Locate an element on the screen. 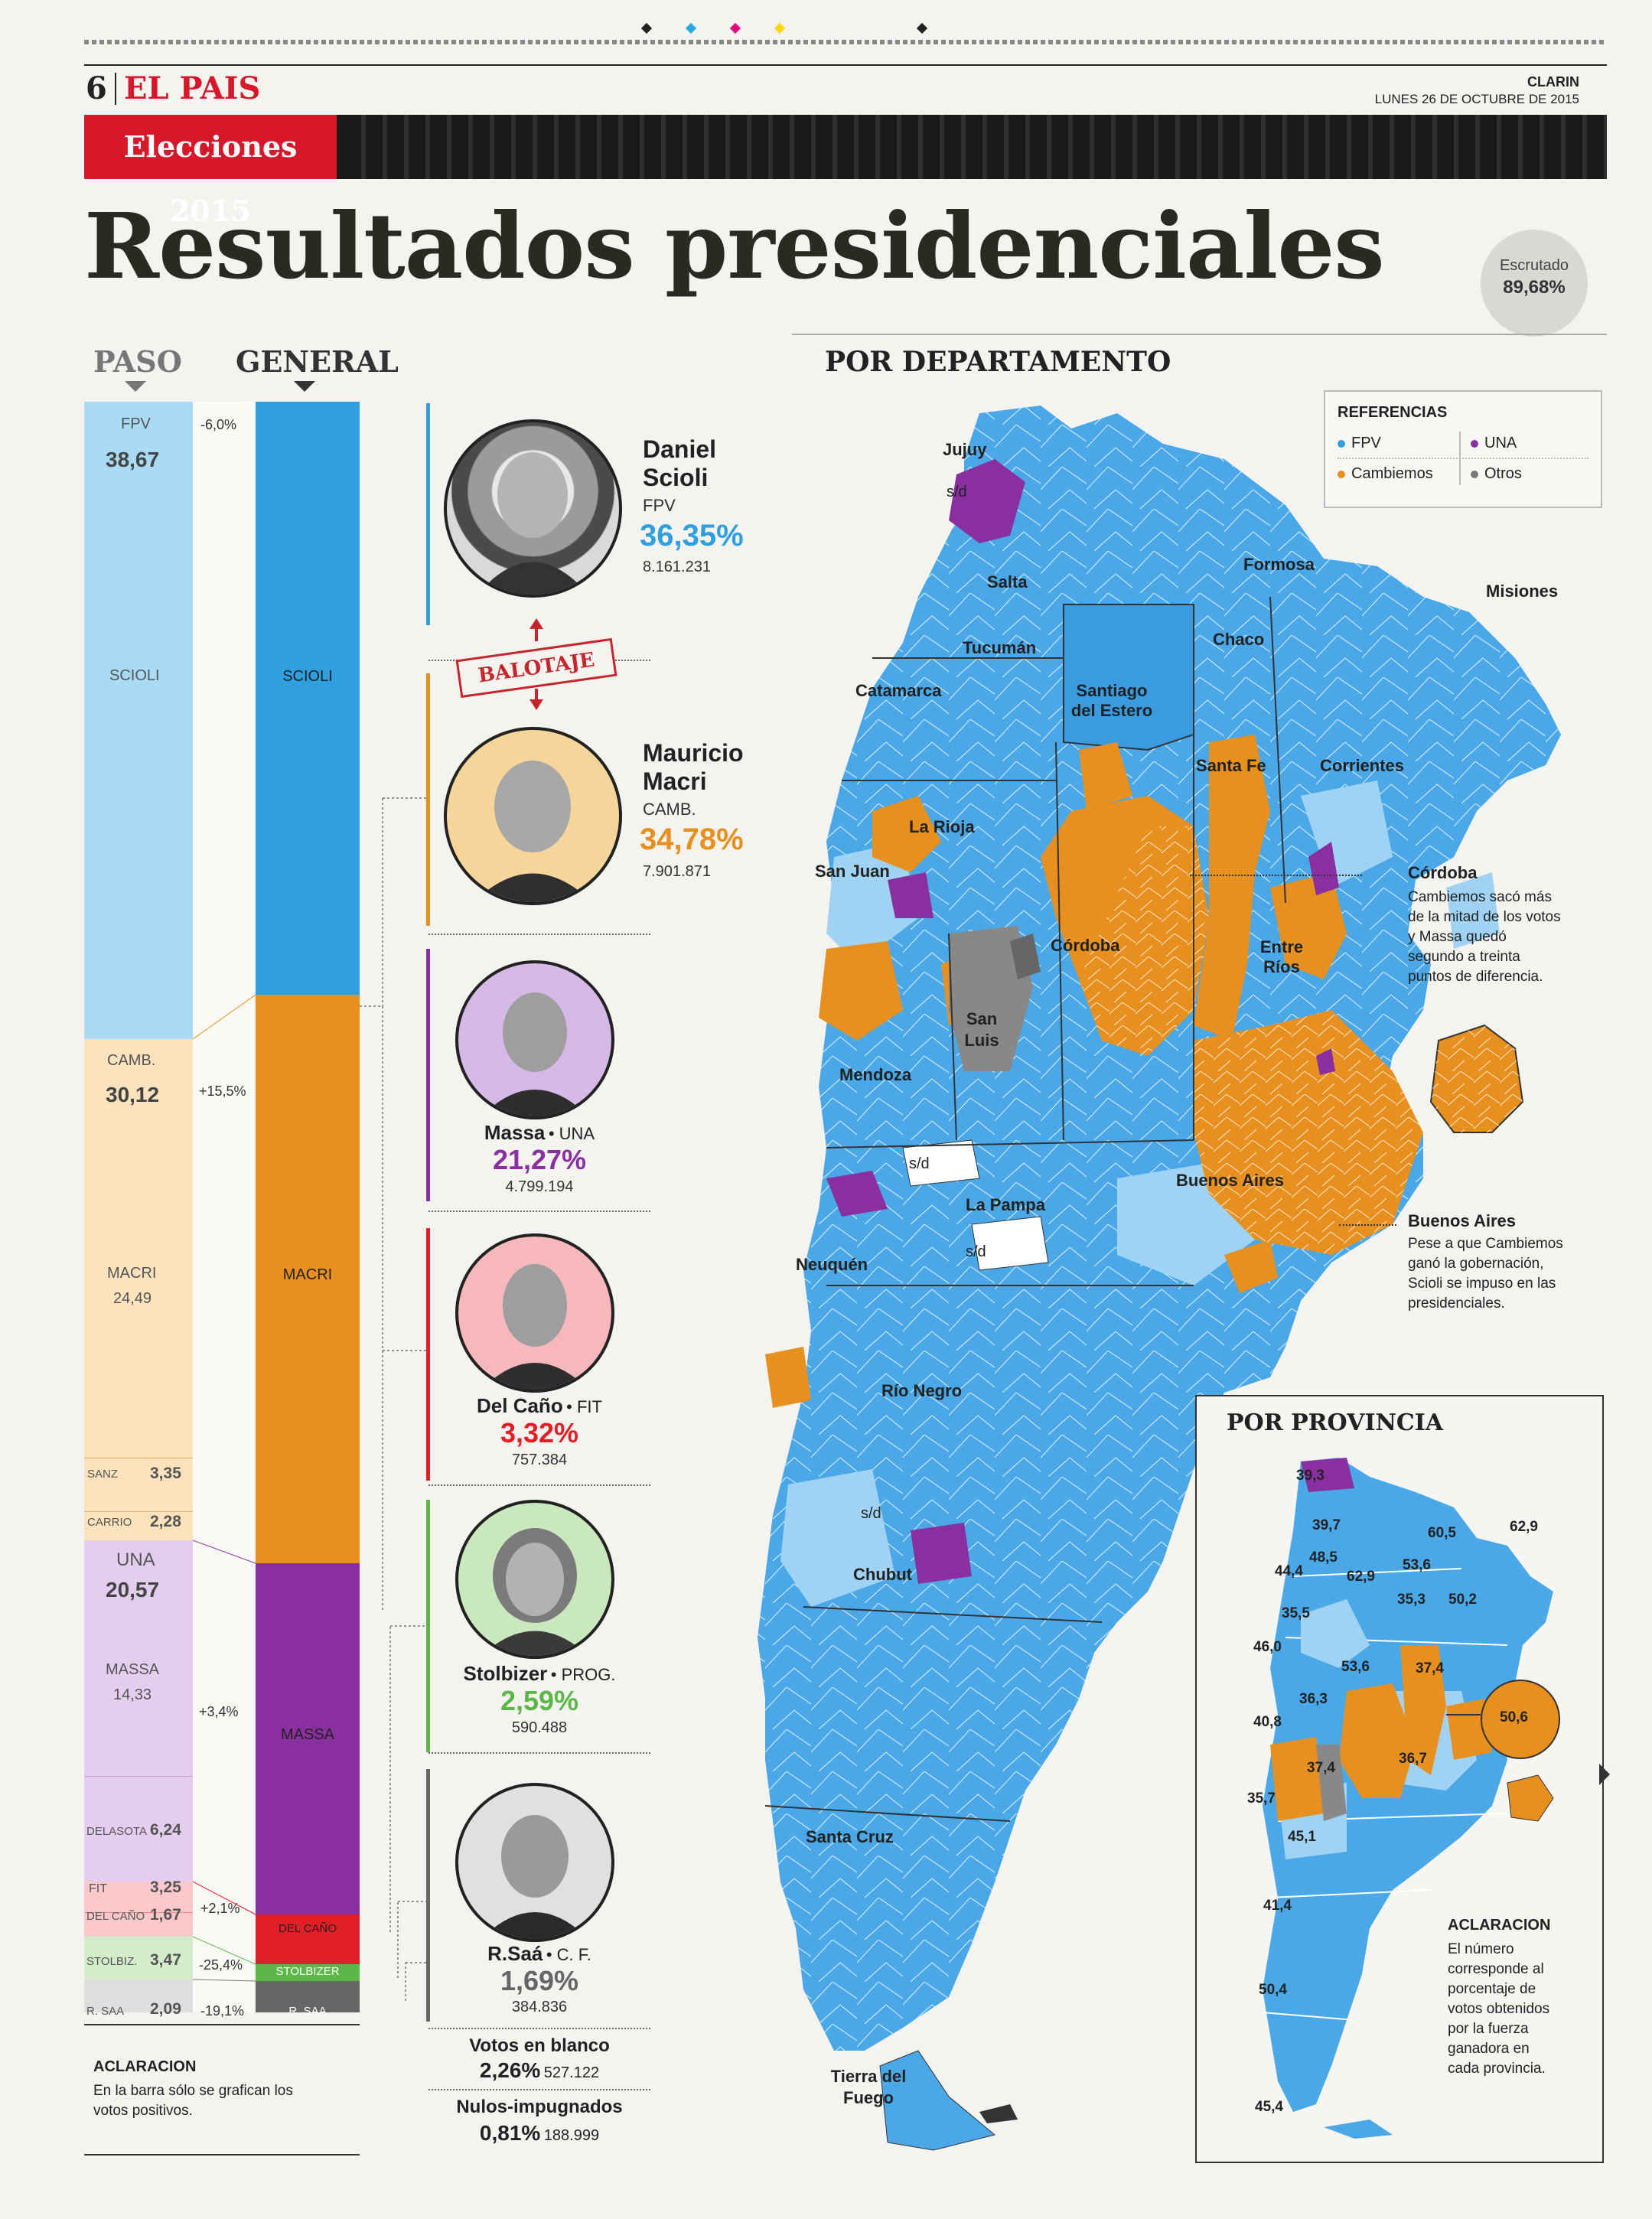 Image resolution: width=1652 pixels, height=2219 pixels. stolbizer-color-rule is located at coordinates (428, 1626).